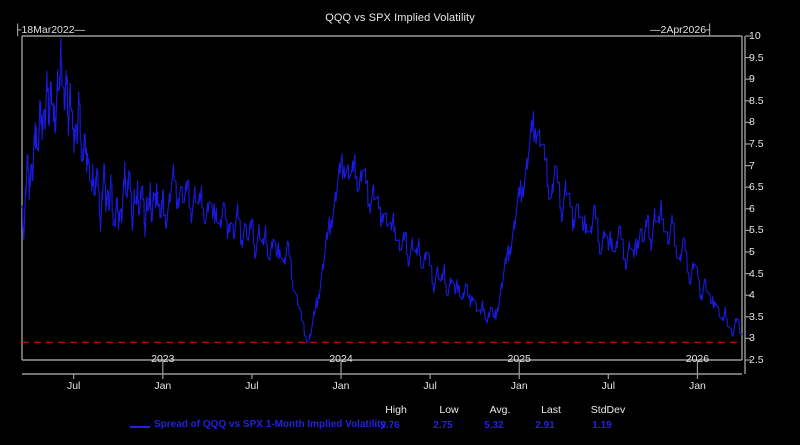  What do you see at coordinates (752, 252) in the screenshot?
I see `y-axis-tick-label: 5` at bounding box center [752, 252].